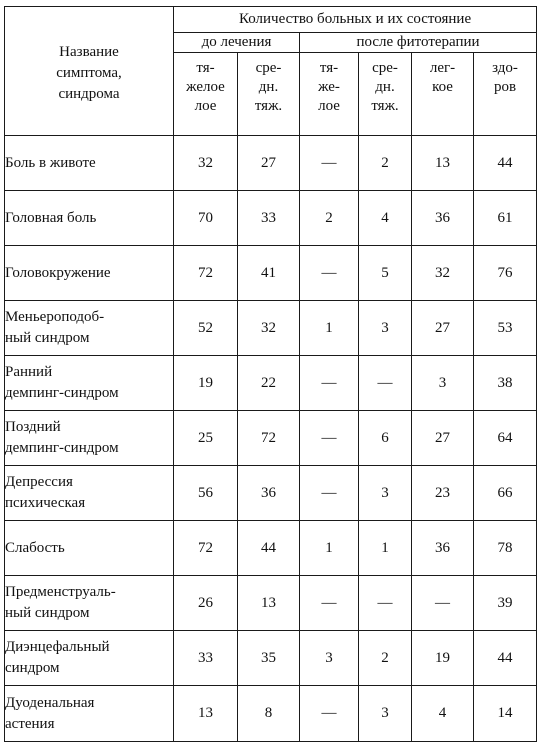  What do you see at coordinates (205, 493) in the screenshot?
I see `value-cell: 56` at bounding box center [205, 493].